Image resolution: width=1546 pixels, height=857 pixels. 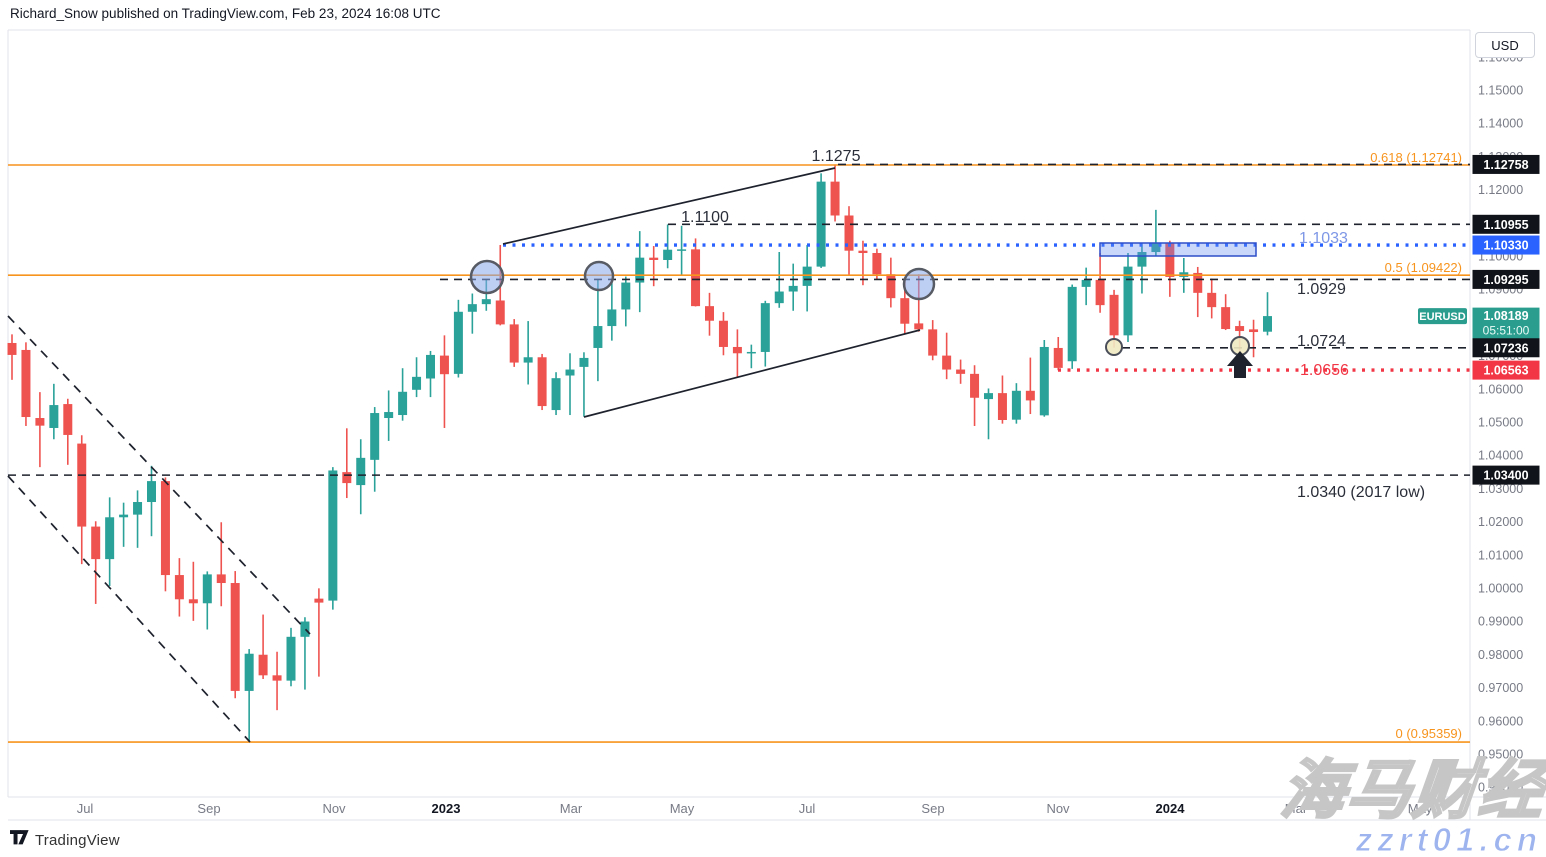 I want to click on price-tick: 0.98000, so click(x=1500, y=655).